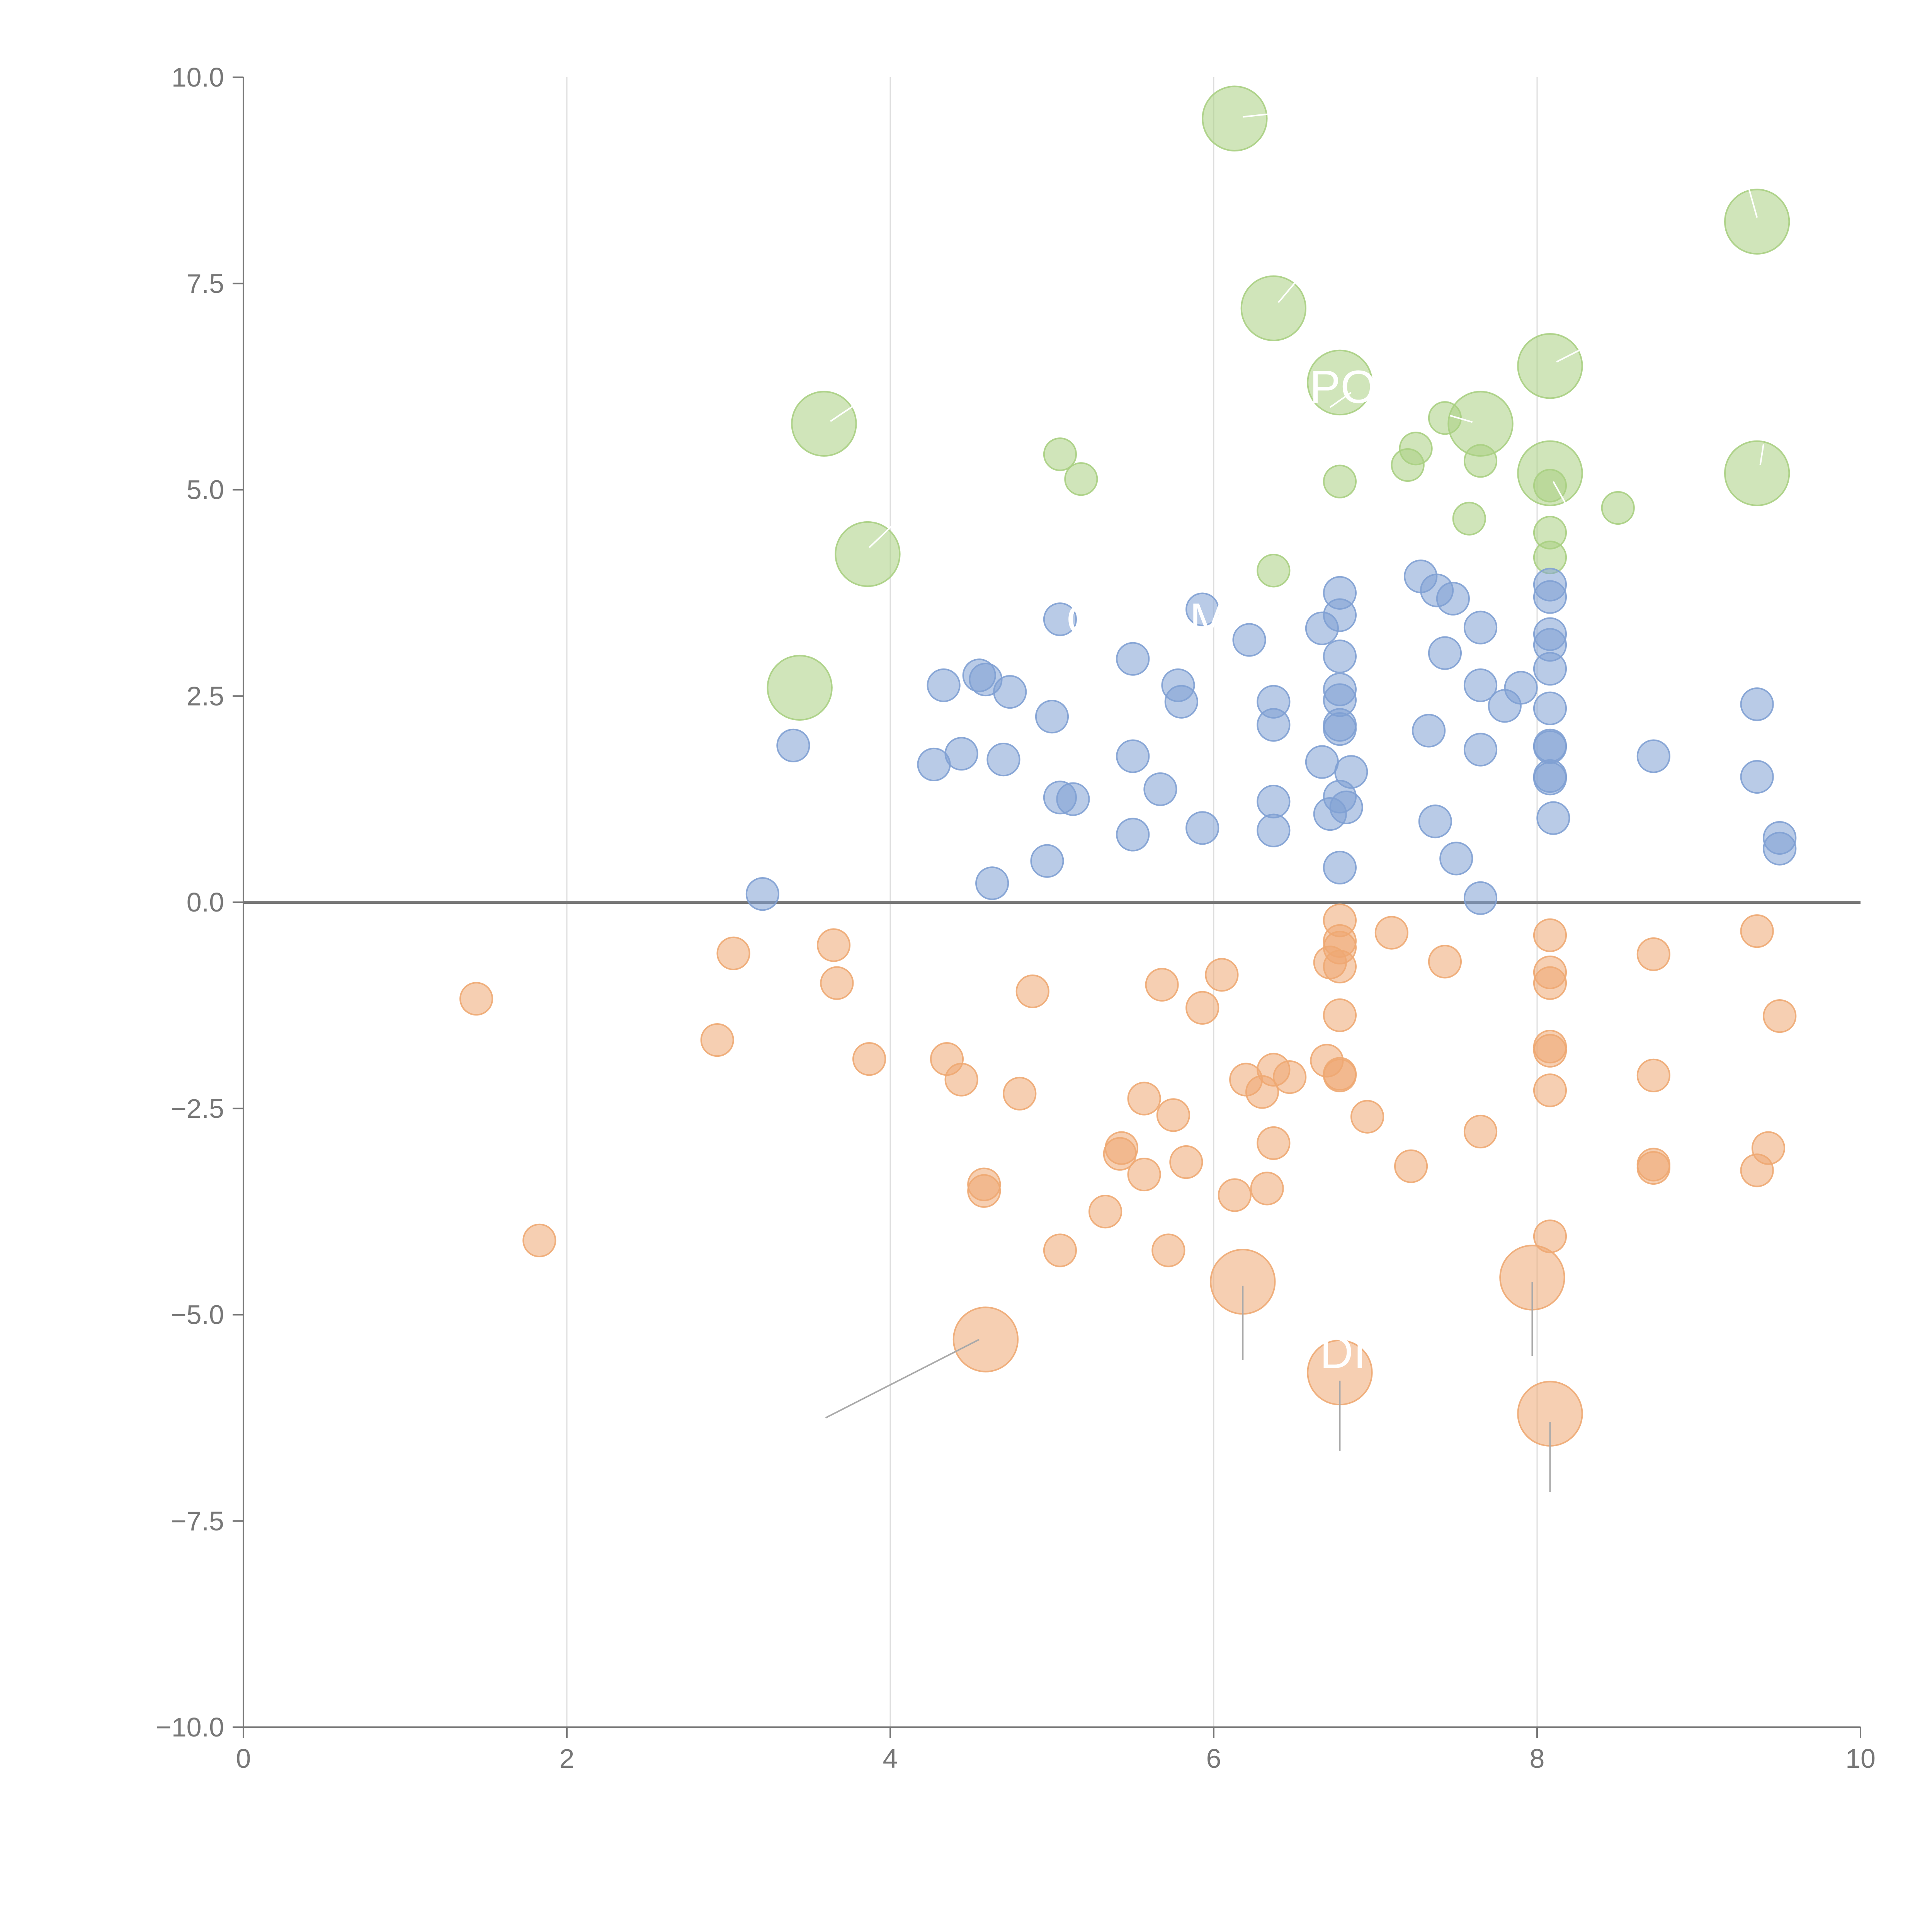 This screenshot has height=1932, width=1932. Describe the element at coordinates (205, 284) in the screenshot. I see `y-tick-label: 7.5` at that location.